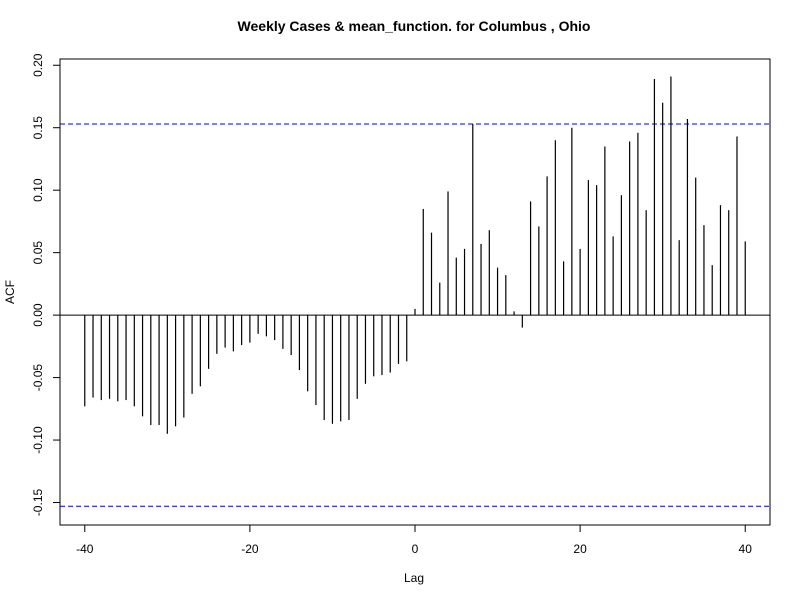  Describe the element at coordinates (45, 284) in the screenshot. I see `y-axis: -0.15 -0.10 -0.05 0.00 0.05 0.10 0.15 0.20` at that location.